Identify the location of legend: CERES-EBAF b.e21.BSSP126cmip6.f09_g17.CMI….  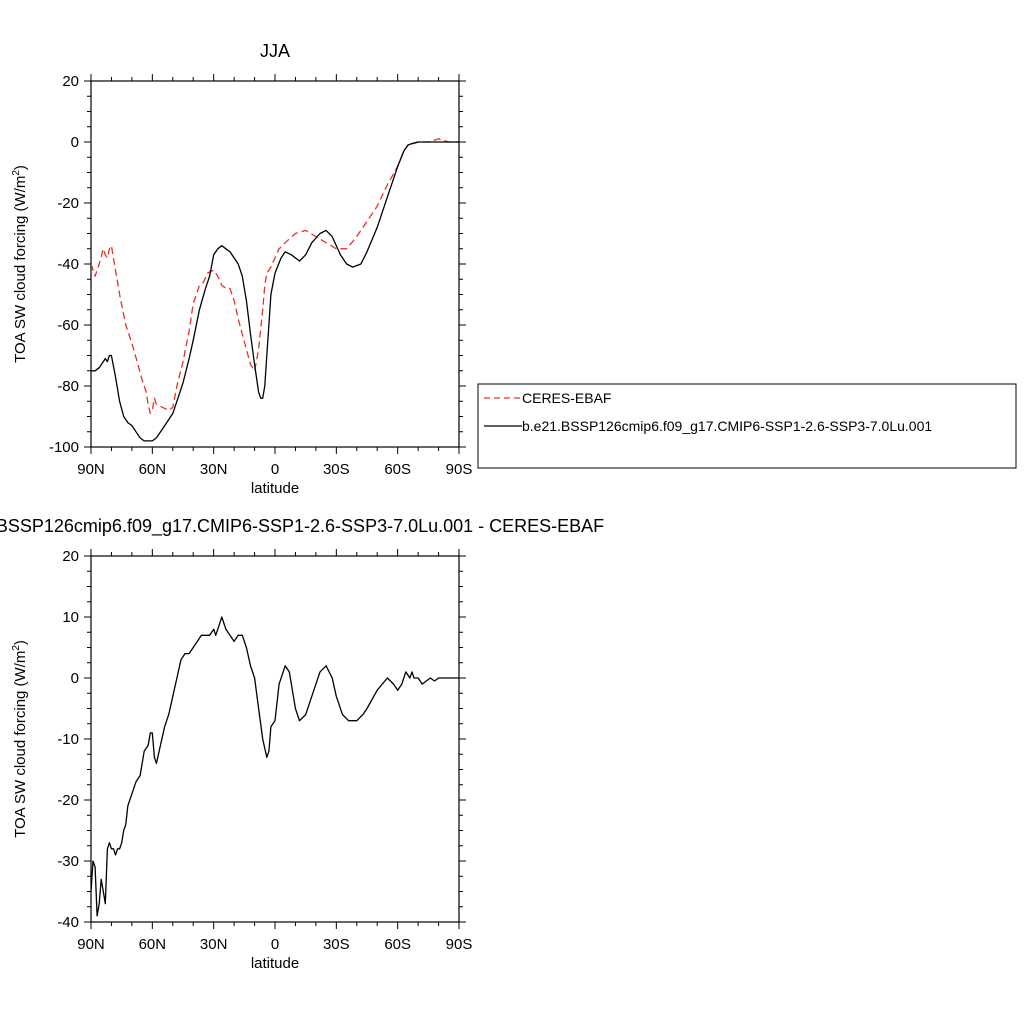
(747, 426).